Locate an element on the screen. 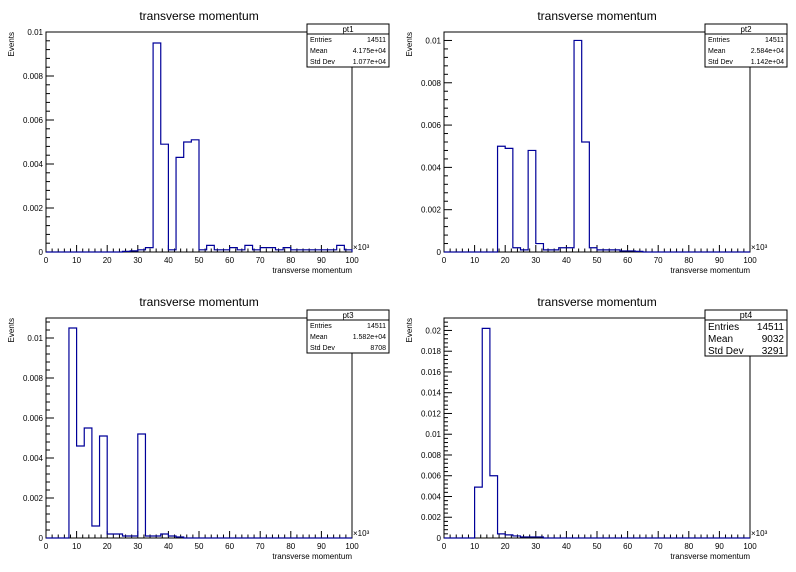  y-tick-label: 0.016 is located at coordinates (431, 372).